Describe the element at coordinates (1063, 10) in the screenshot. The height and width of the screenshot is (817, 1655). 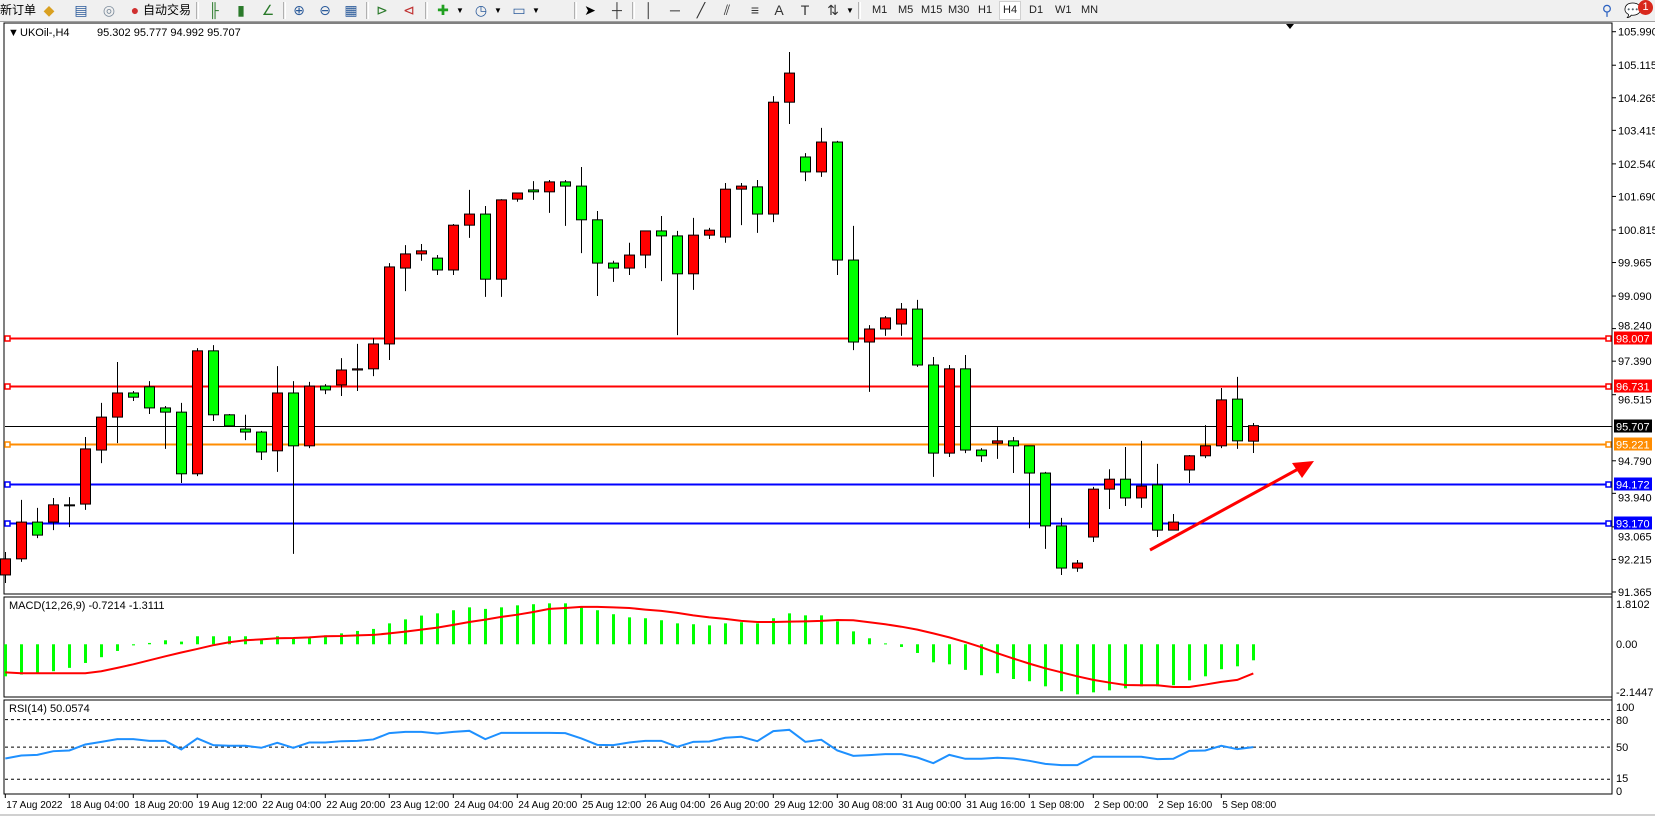
I see `timeframe-w1: W1` at that location.